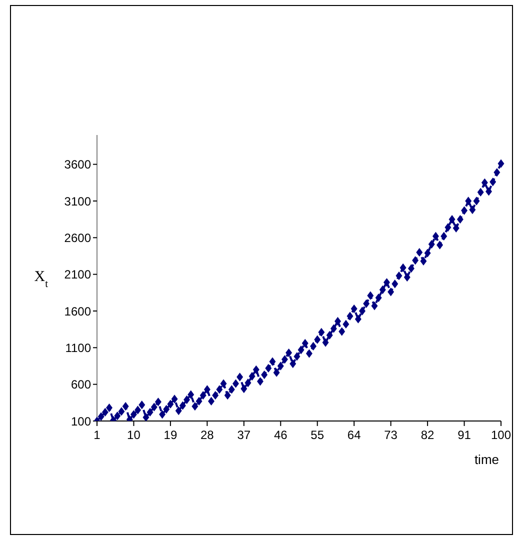 This screenshot has width=515, height=538. What do you see at coordinates (78, 237) in the screenshot?
I see `y-tick-label: 2600` at bounding box center [78, 237].